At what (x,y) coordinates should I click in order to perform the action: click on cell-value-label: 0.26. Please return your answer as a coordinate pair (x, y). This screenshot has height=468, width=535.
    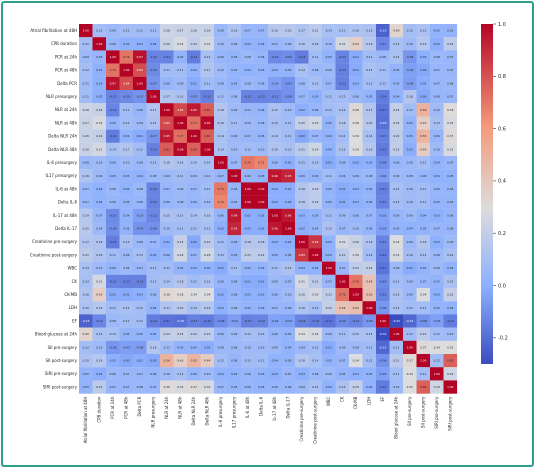
    Looking at the image, I should click on (194, 31).